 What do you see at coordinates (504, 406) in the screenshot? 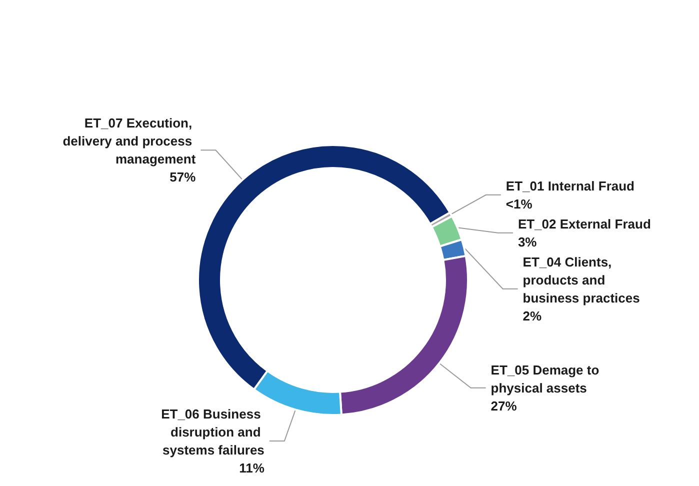
I see `data-label: 27%` at bounding box center [504, 406].